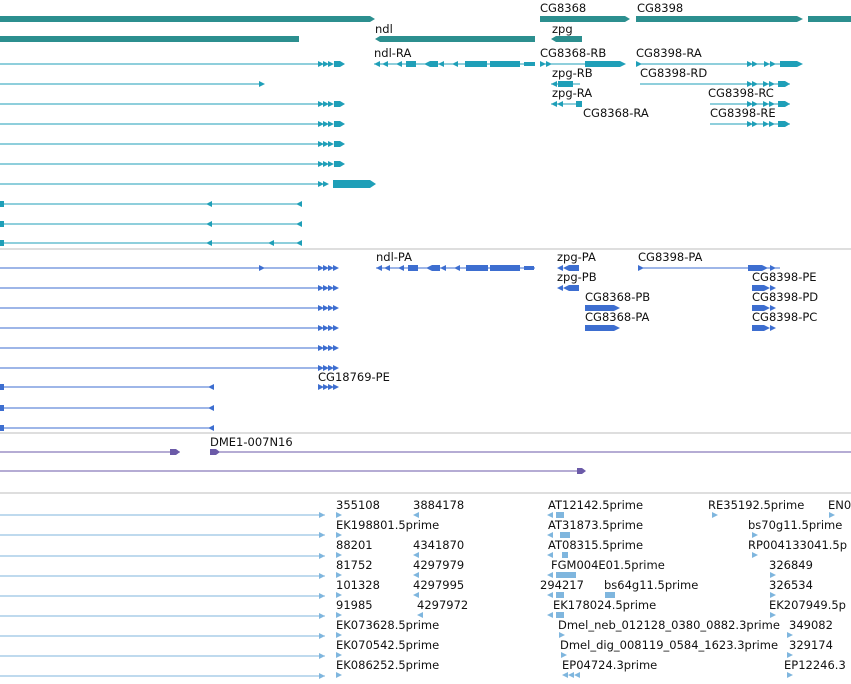  What do you see at coordinates (566, 39) in the screenshot?
I see `gene-bar-zpg` at bounding box center [566, 39].